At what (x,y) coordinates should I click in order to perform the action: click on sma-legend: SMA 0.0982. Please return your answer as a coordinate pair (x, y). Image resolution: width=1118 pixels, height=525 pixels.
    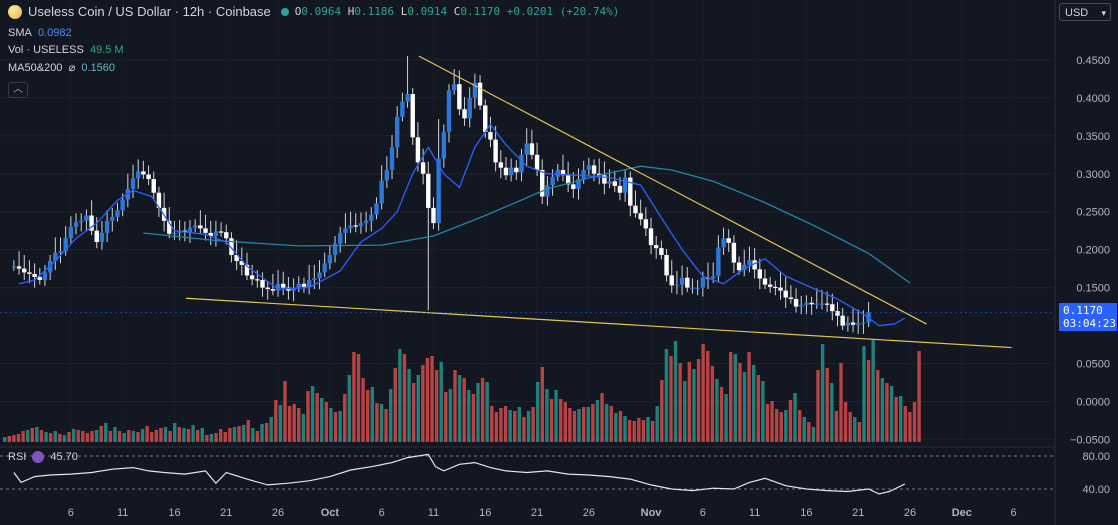
    Looking at the image, I should click on (40, 33).